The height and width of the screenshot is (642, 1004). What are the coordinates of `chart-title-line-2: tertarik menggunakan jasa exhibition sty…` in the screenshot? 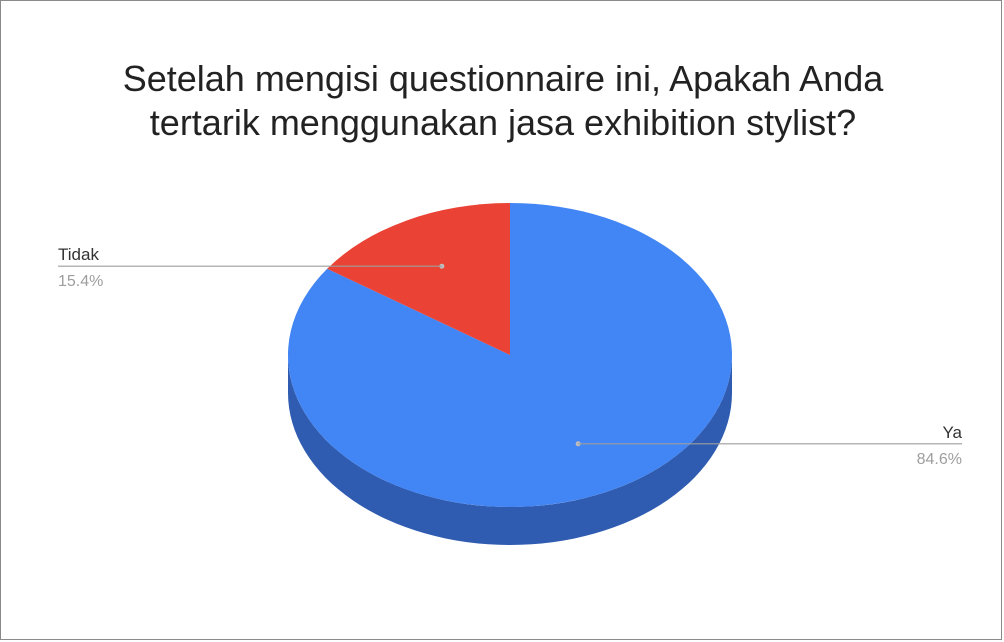 It's located at (503, 122).